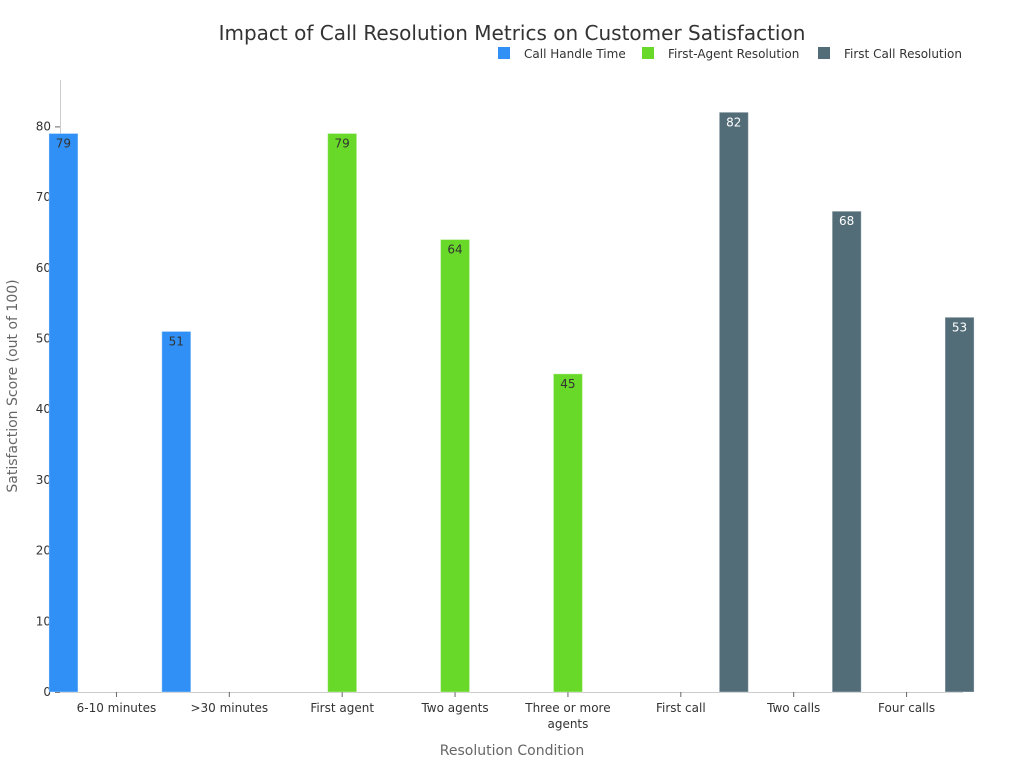 The height and width of the screenshot is (768, 1024). I want to click on data-label-two-calls: 68, so click(846, 221).